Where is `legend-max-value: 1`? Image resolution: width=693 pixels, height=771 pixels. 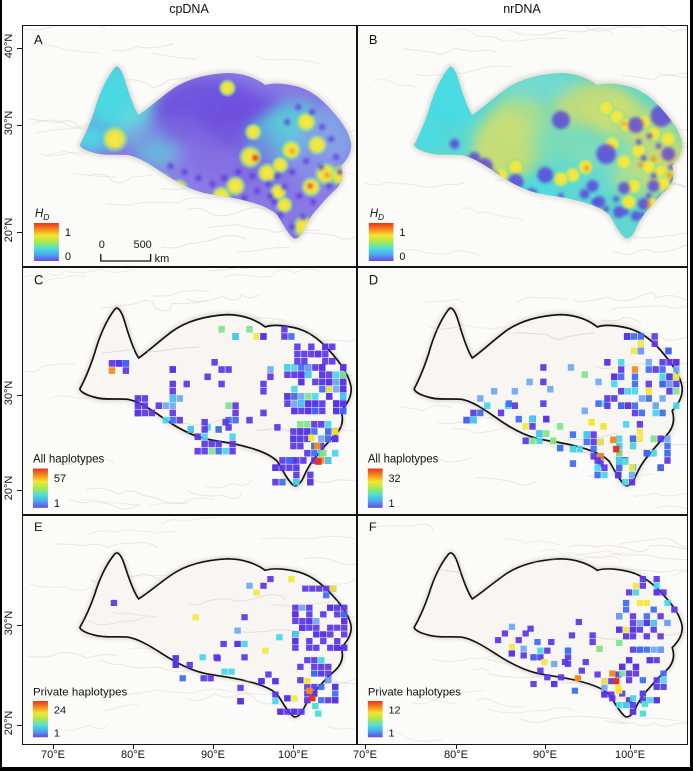
legend-max-value: 1 is located at coordinates (68, 233).